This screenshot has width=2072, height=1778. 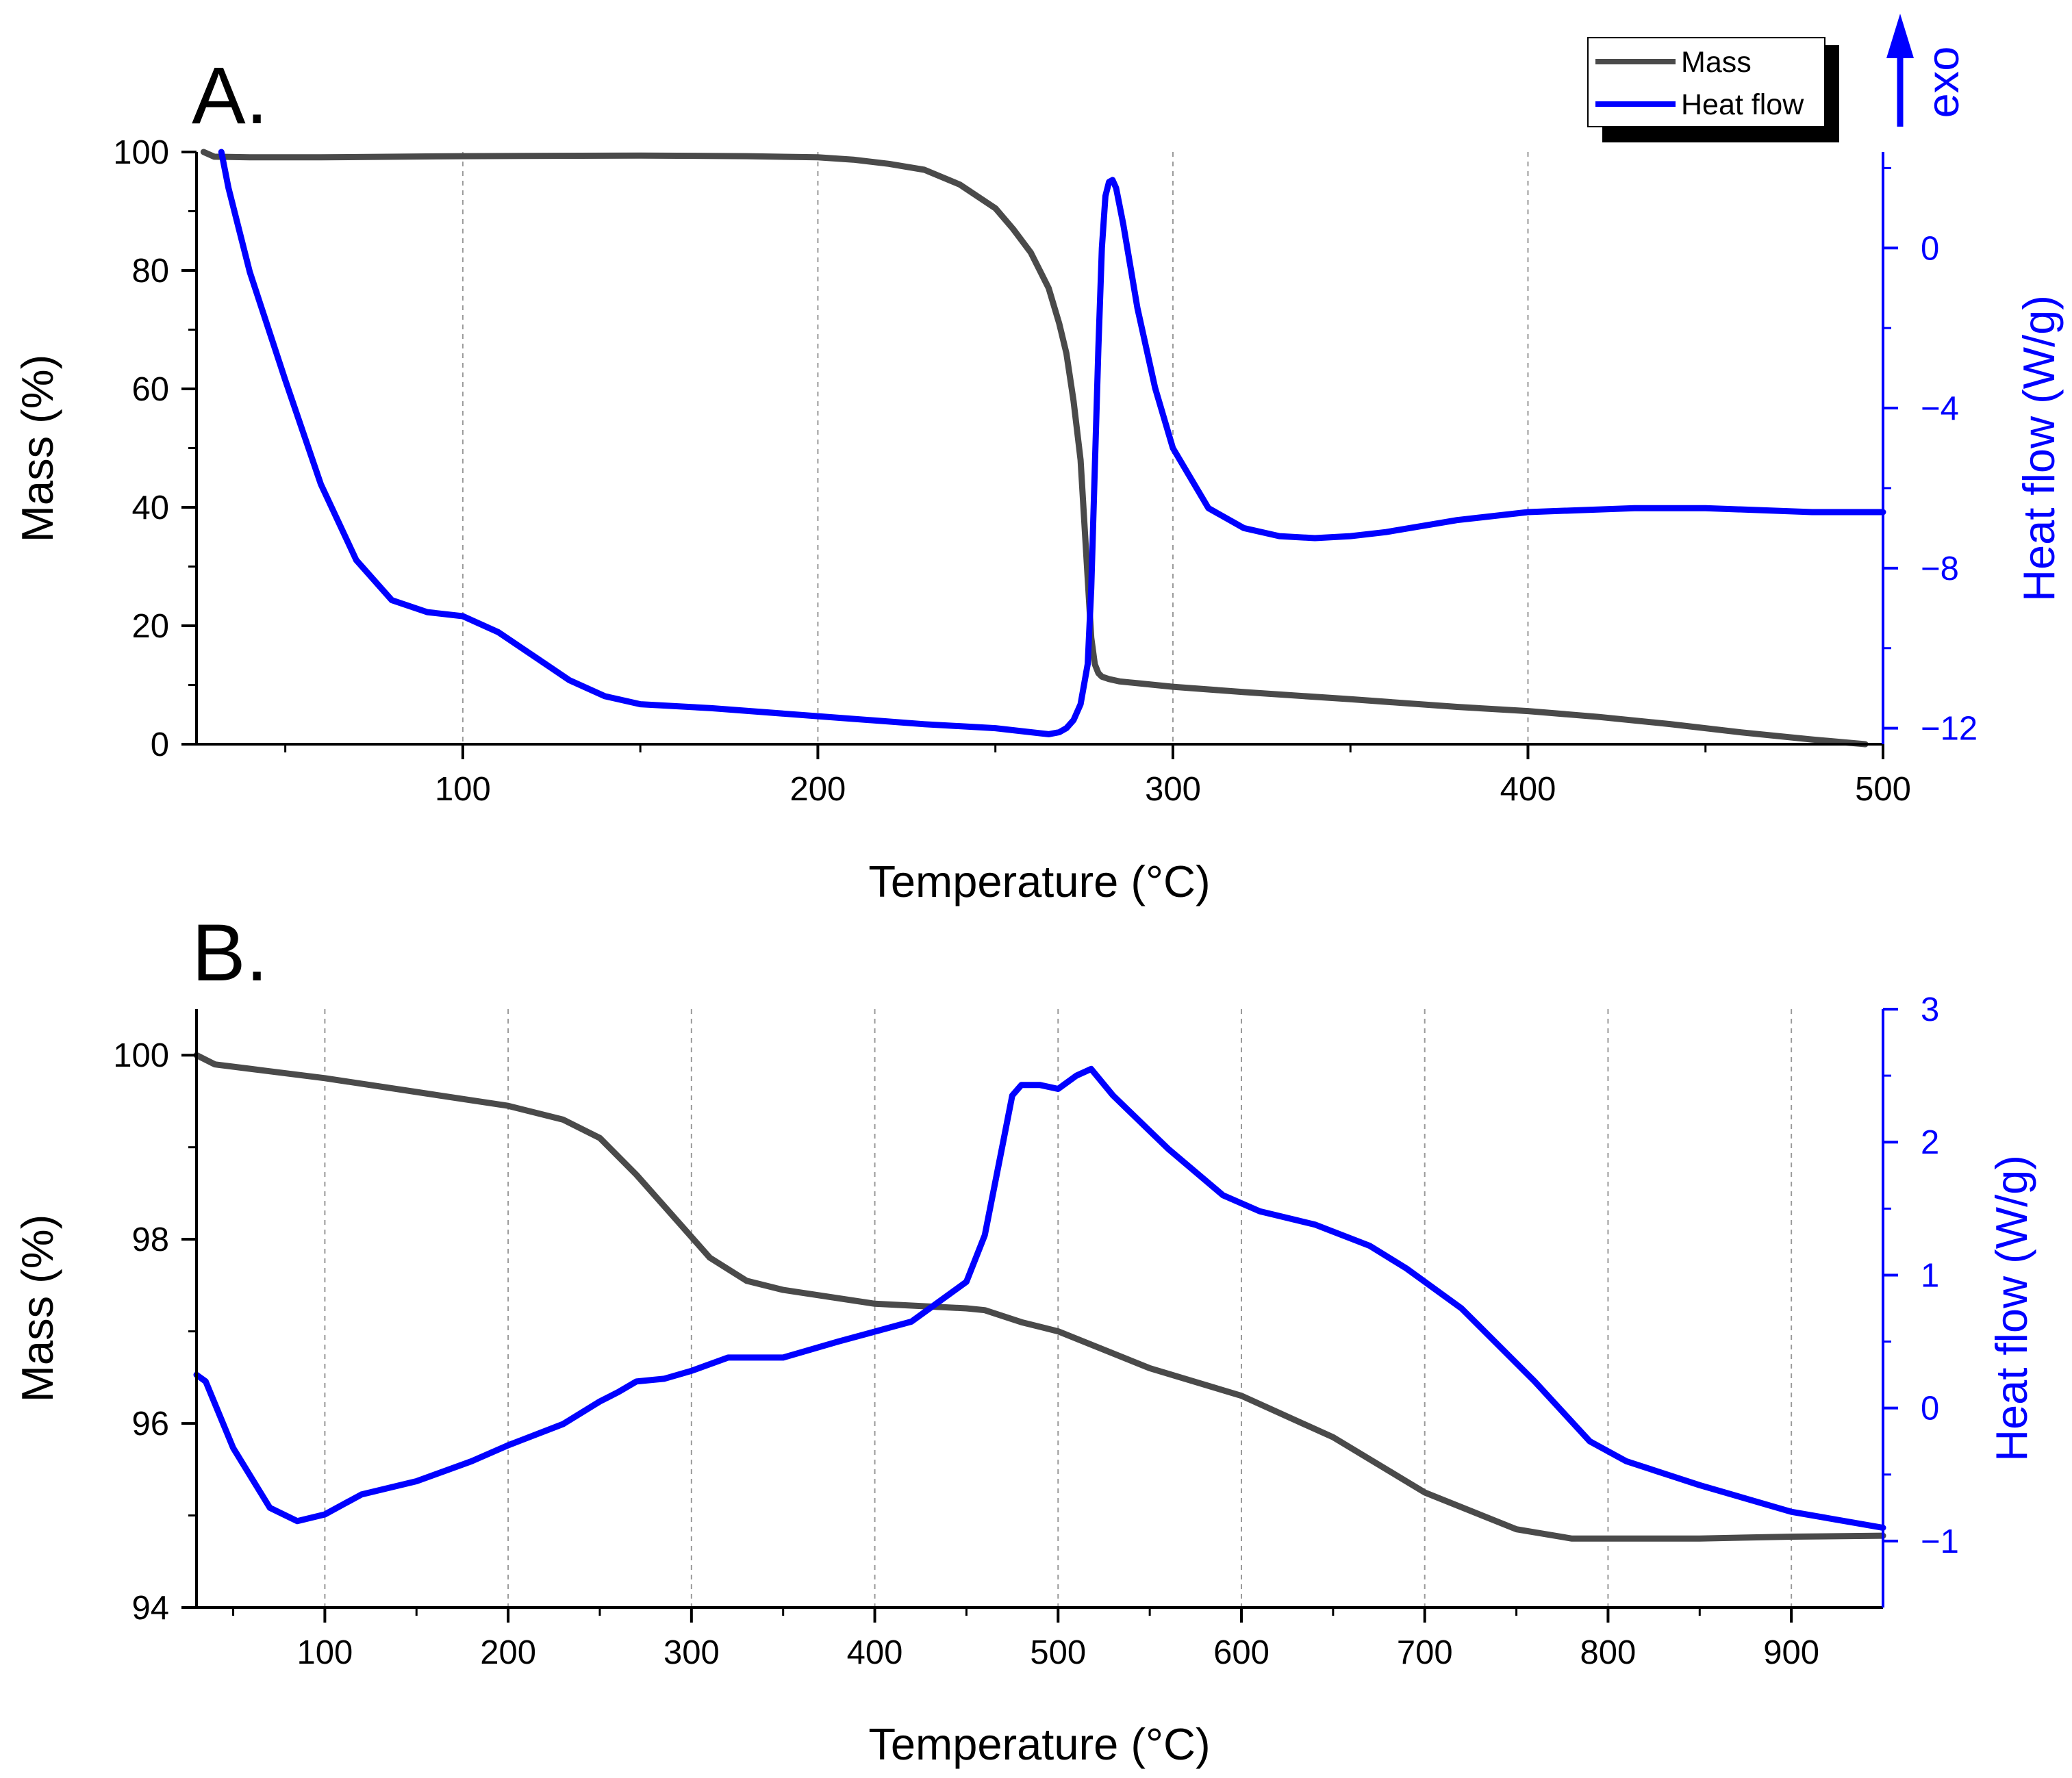 What do you see at coordinates (1716, 63) in the screenshot?
I see `legend-mass-label: Mass` at bounding box center [1716, 63].